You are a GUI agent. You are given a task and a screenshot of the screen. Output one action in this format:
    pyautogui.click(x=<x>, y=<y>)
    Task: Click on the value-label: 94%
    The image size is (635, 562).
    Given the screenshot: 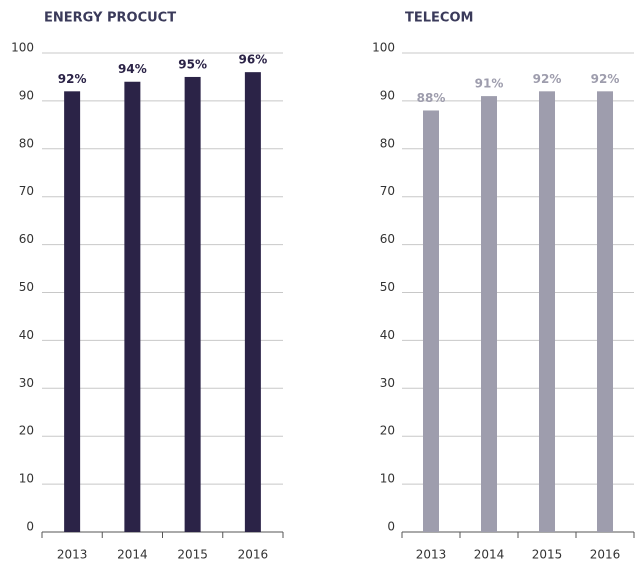 What is the action you would take?
    pyautogui.click(x=132, y=69)
    